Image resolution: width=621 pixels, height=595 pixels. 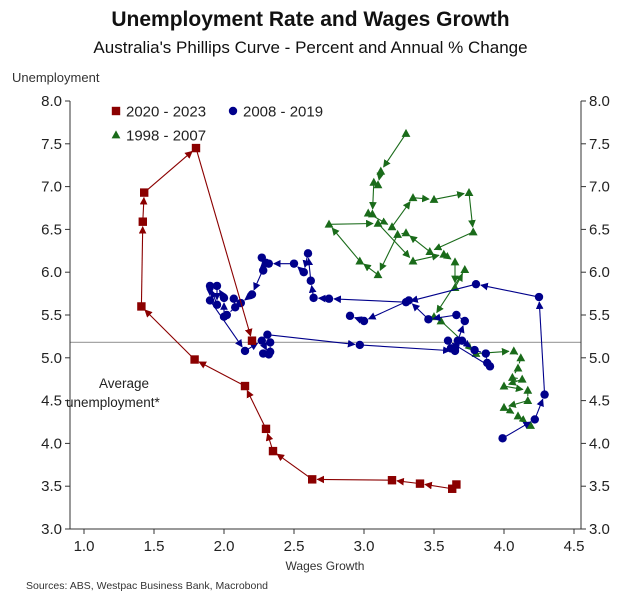 I want to click on y-tick-label-right: 6.0, so click(x=599, y=272).